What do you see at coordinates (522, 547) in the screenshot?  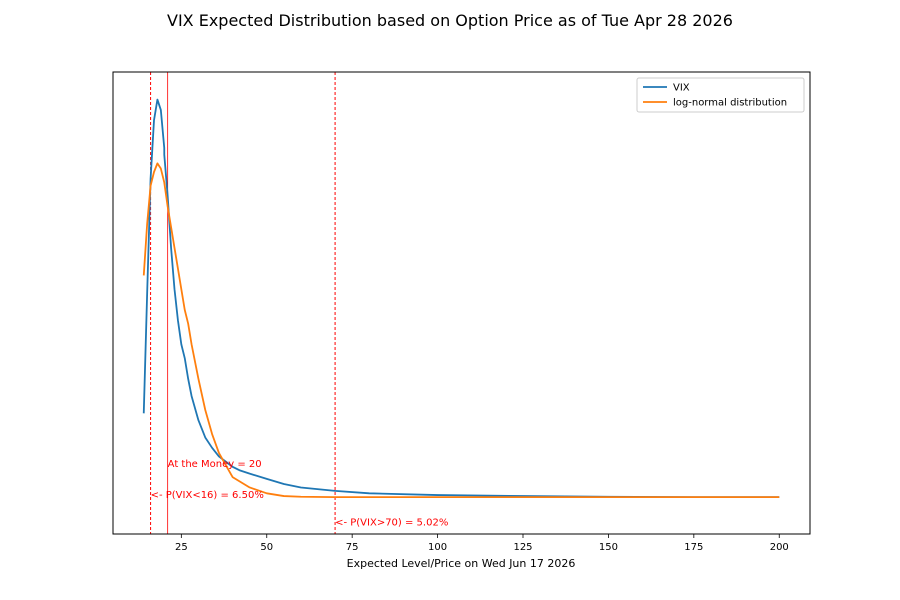 I see `x-tick-label: 125` at bounding box center [522, 547].